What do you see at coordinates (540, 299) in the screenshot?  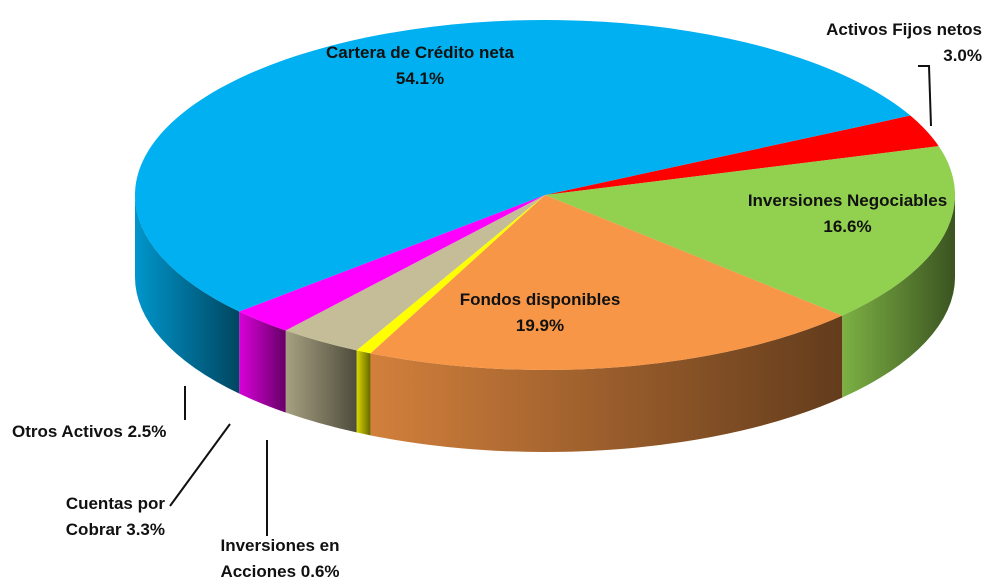 I see `category-label: Fondos disponibles` at bounding box center [540, 299].